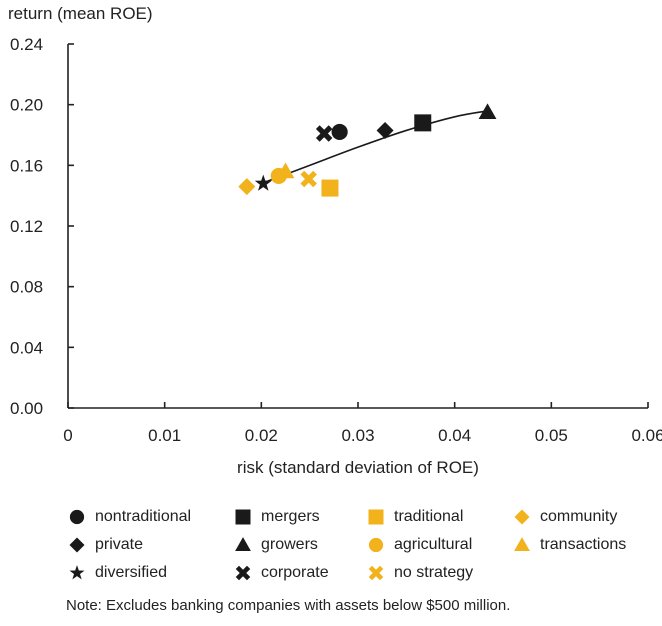 Image resolution: width=662 pixels, height=626 pixels. What do you see at coordinates (143, 516) in the screenshot?
I see `legend-label: nontraditional` at bounding box center [143, 516].